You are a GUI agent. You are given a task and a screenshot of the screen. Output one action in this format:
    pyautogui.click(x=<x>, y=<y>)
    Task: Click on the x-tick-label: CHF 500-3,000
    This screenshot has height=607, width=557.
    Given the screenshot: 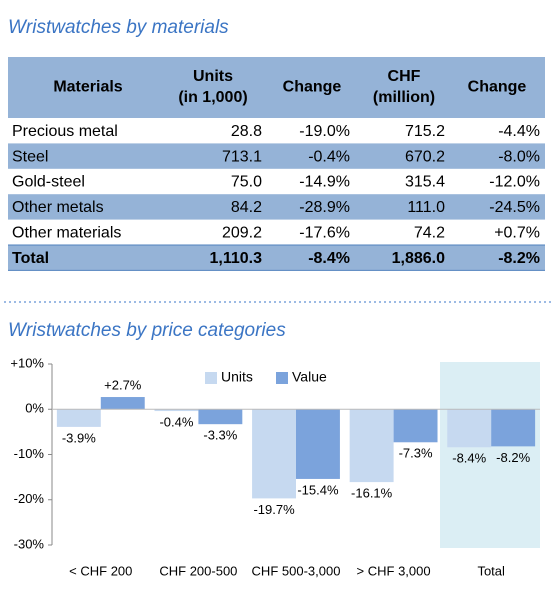 What is the action you would take?
    pyautogui.click(x=296, y=570)
    